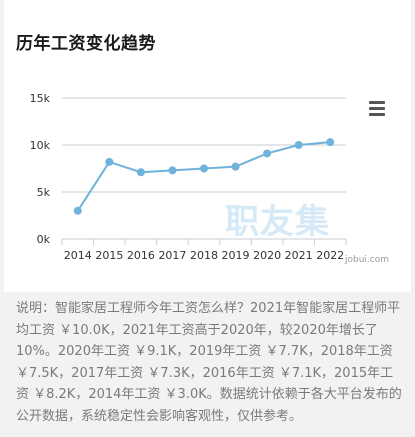  I want to click on chart-title: 历年工资变化趋势, so click(86, 44).